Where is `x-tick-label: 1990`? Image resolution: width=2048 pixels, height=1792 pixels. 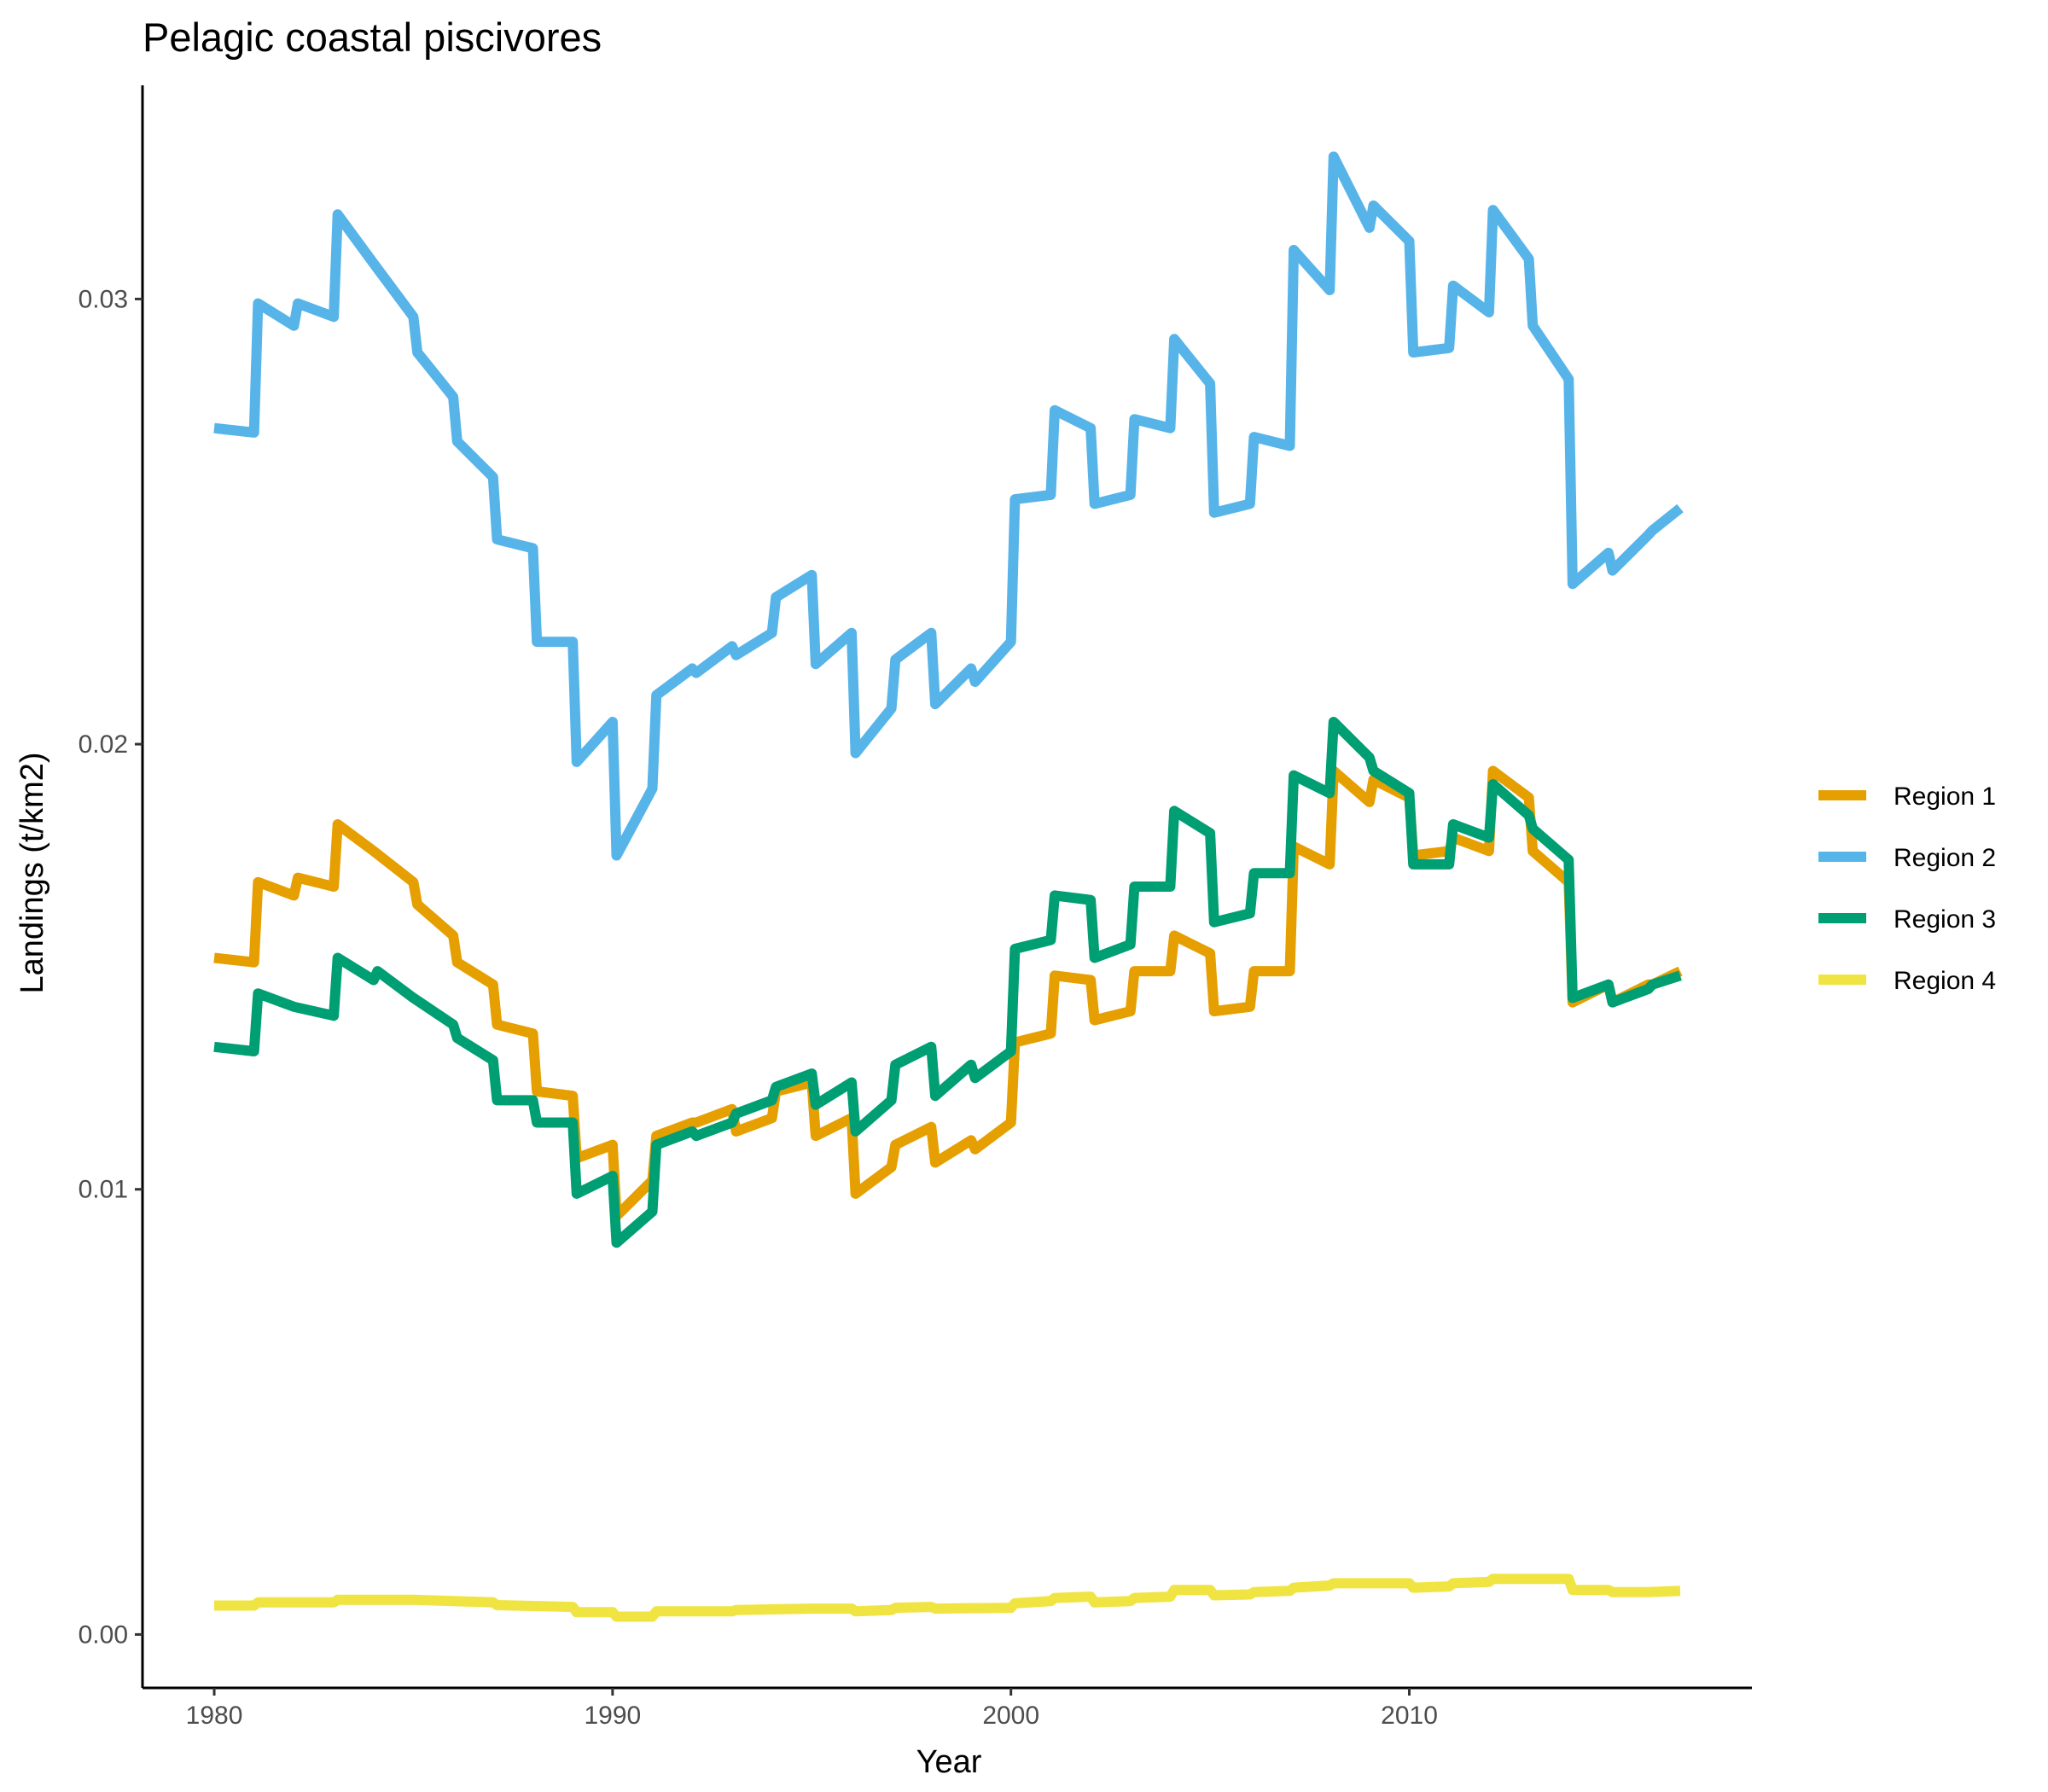
x-tick-label: 1990 is located at coordinates (612, 1716).